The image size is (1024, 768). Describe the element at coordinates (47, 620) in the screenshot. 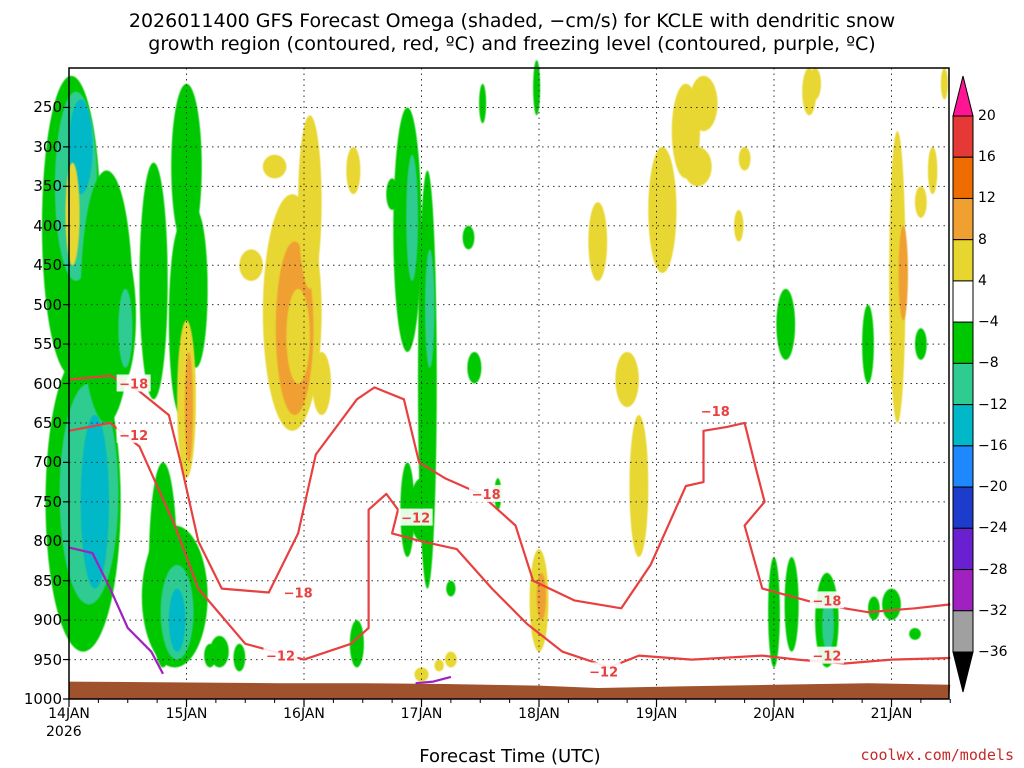

I see `y-tick-label: 900` at that location.